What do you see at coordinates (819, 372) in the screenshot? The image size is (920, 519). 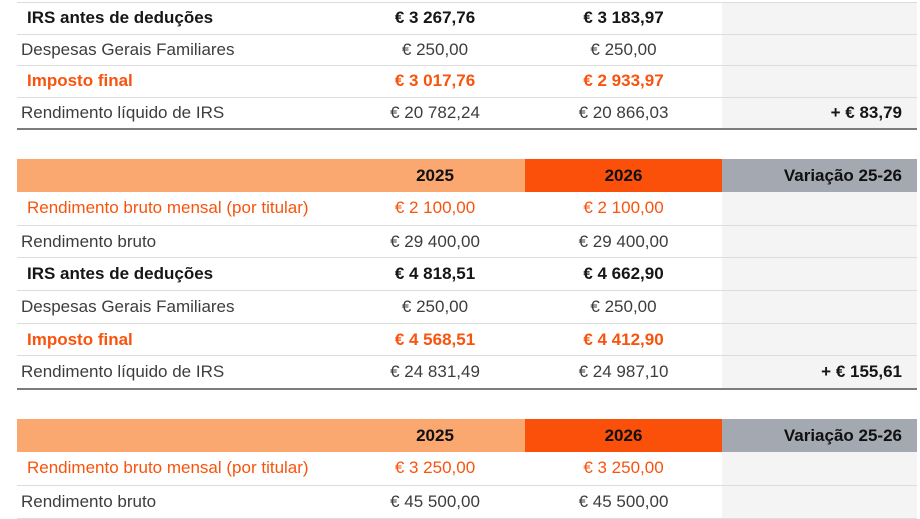 I see `variation-value: + € 155,61` at bounding box center [819, 372].